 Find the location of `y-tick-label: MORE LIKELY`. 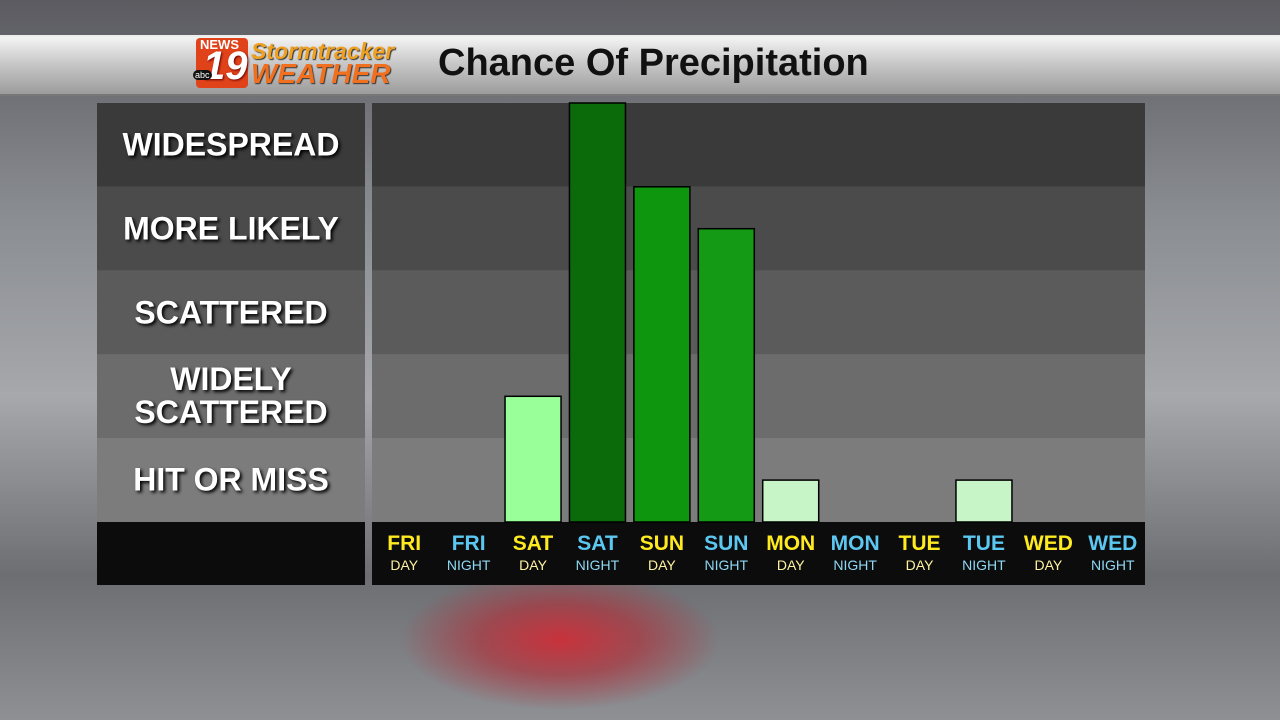

y-tick-label: MORE LIKELY is located at coordinates (231, 228).